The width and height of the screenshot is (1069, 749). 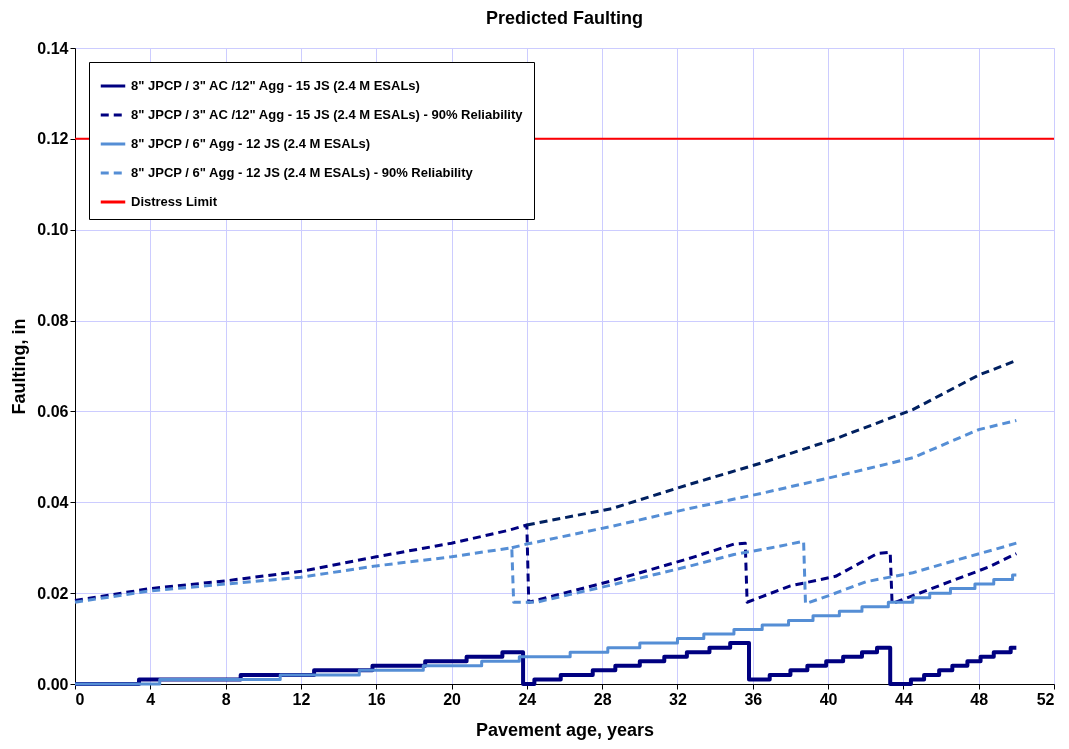 I want to click on x-tick-label: 48, so click(x=979, y=699).